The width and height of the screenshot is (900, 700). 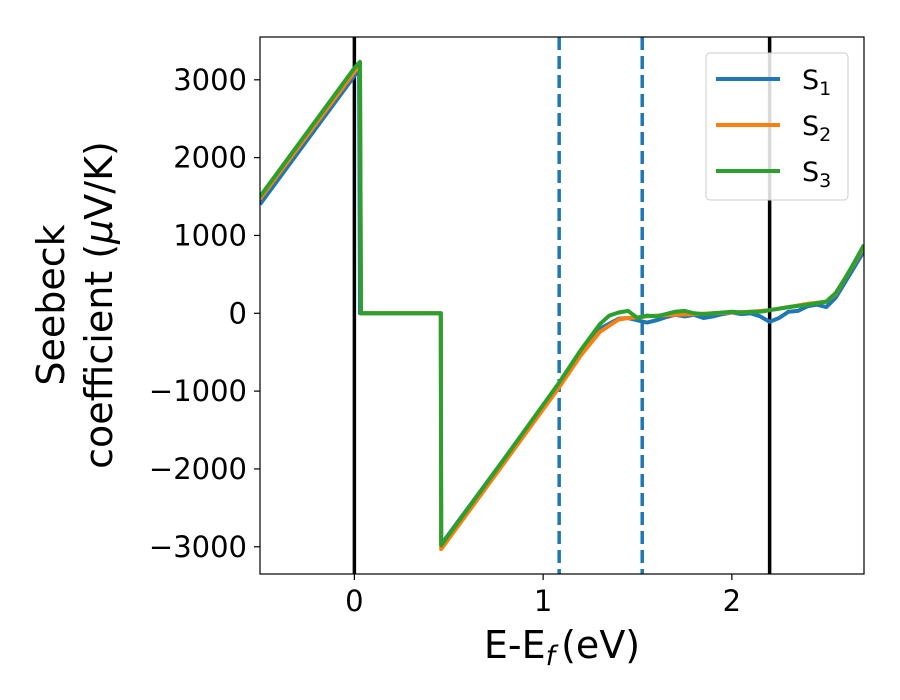 I want to click on y-tick-label: −1000, so click(x=198, y=391).